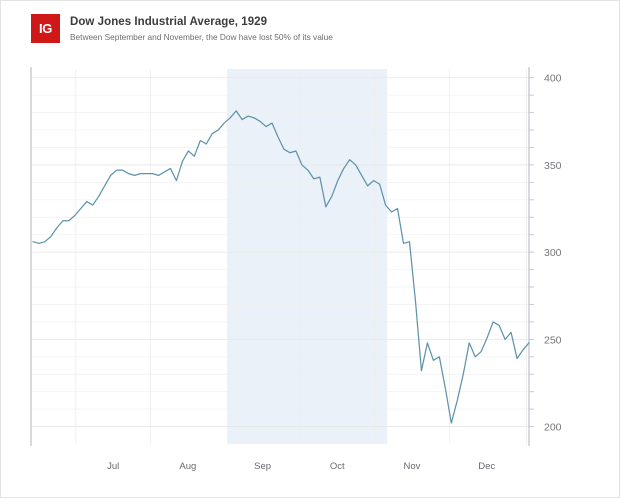  I want to click on y-axis-tick-label: 300, so click(553, 253).